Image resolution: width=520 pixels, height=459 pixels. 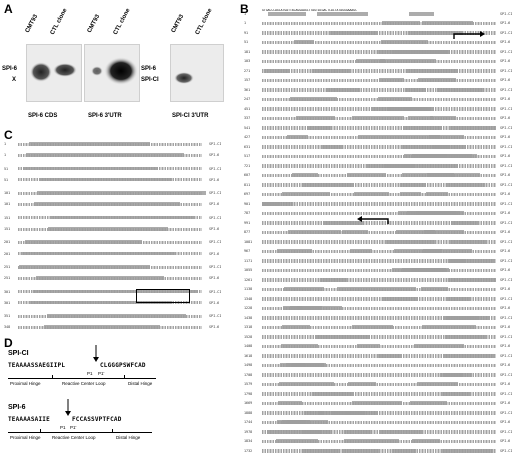 I want to click on spici-seq-right: CLGGGPSWFCAD, so click(x=123, y=365).